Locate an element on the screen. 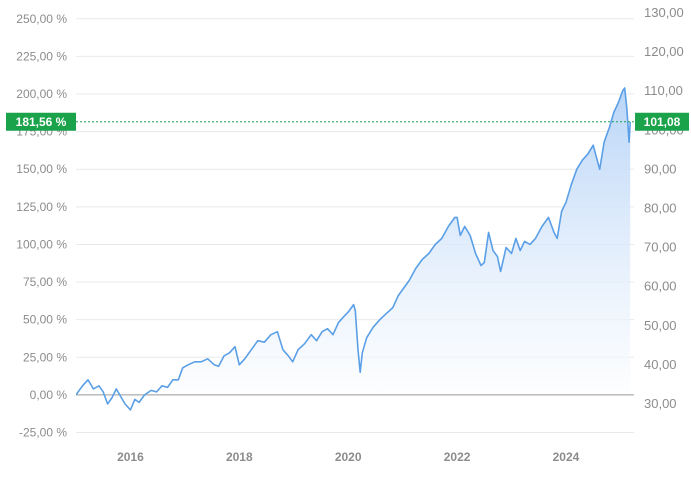 The image size is (691, 483). y-right-tick-label: 80,00 is located at coordinates (660, 208).